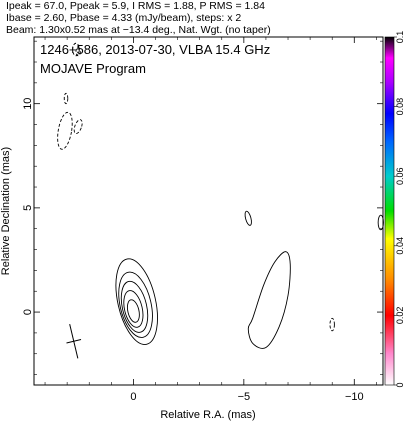 The width and height of the screenshot is (409, 424). I want to click on x-tick-label: −10, so click(354, 397).